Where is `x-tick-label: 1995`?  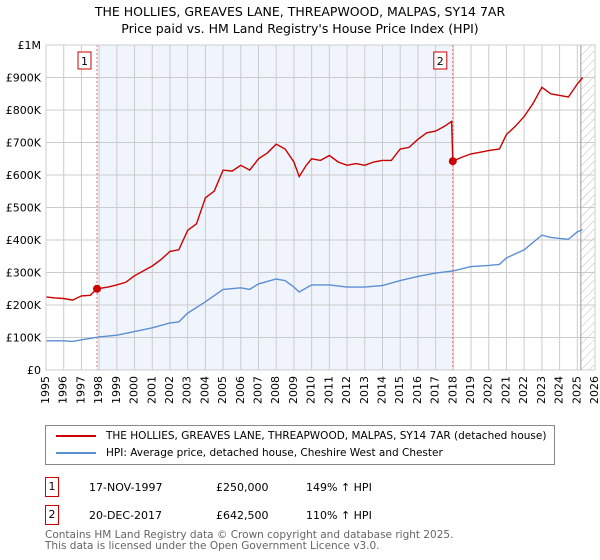 x-tick-label: 1995 is located at coordinates (45, 390).